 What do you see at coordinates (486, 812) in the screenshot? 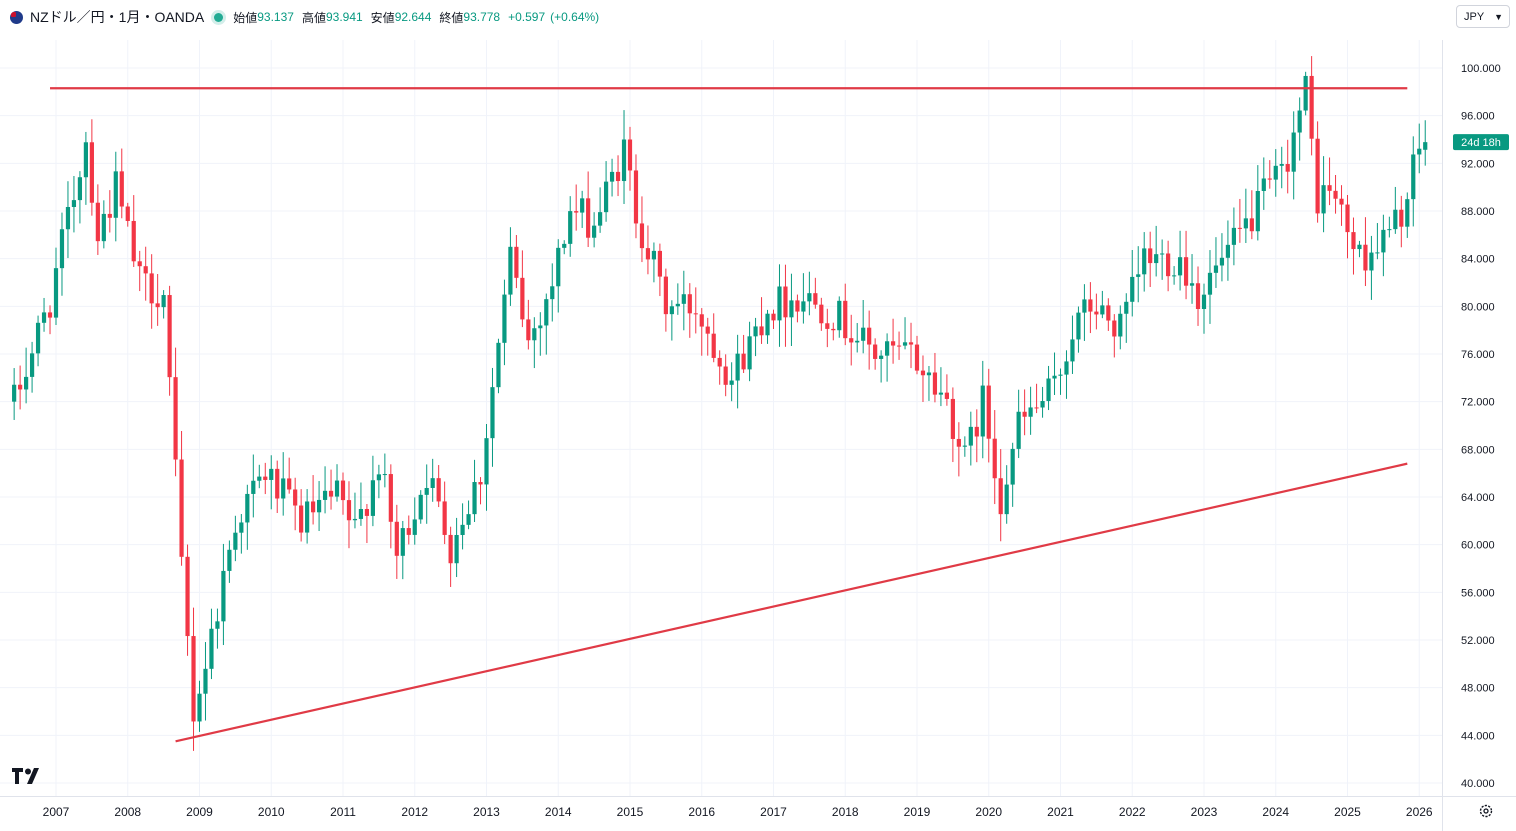
I see `time-tick-label: 2013` at bounding box center [486, 812].